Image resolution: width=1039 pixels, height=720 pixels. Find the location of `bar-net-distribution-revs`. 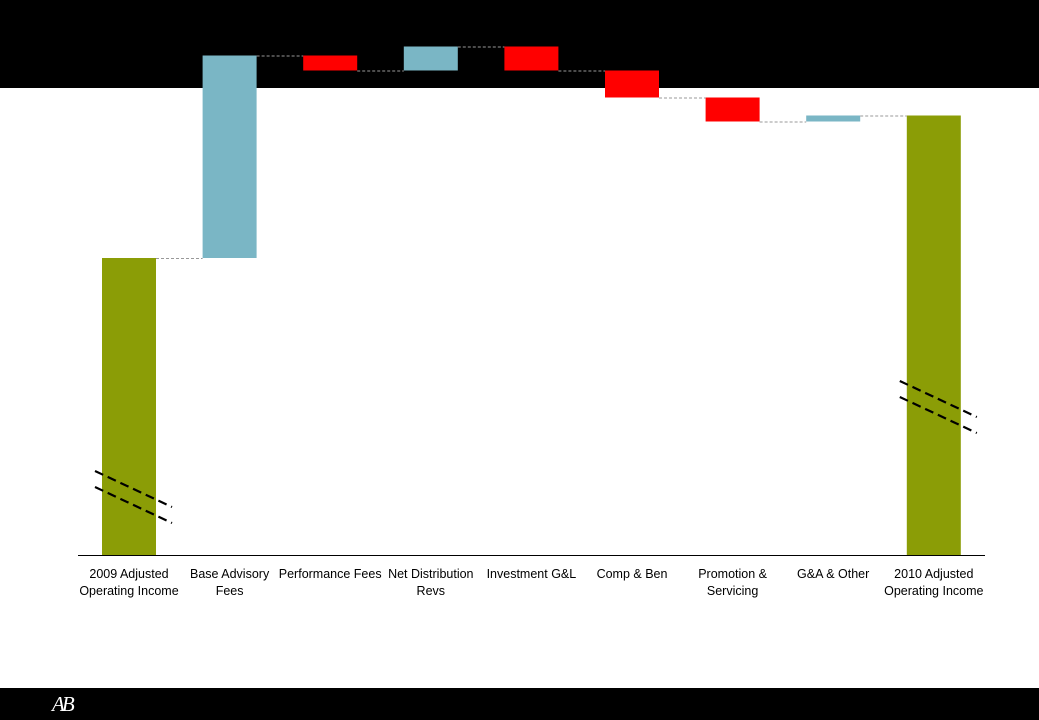

bar-net-distribution-revs is located at coordinates (430, 58).